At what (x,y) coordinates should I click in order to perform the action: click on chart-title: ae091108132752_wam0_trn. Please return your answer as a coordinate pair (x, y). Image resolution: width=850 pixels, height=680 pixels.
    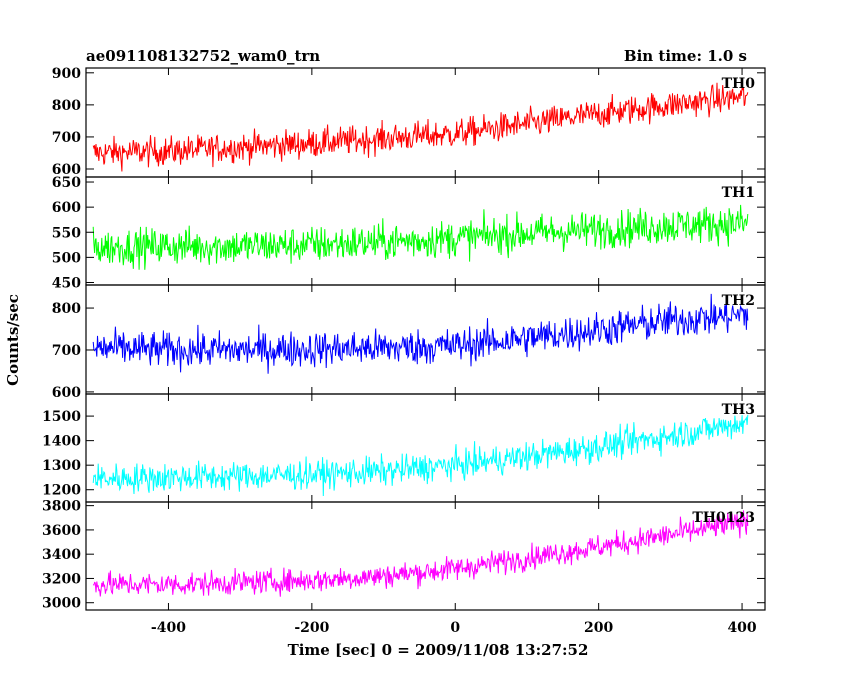
    Looking at the image, I should click on (203, 56).